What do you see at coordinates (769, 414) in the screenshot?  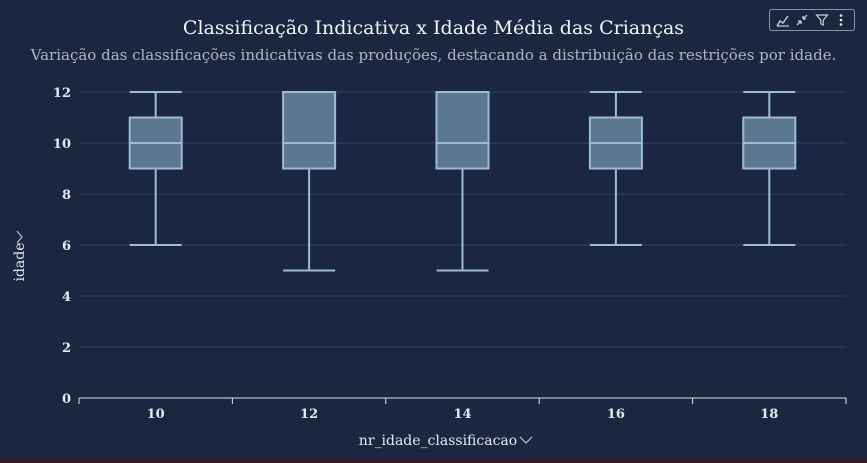 I see `x-tick-label: 18` at bounding box center [769, 414].